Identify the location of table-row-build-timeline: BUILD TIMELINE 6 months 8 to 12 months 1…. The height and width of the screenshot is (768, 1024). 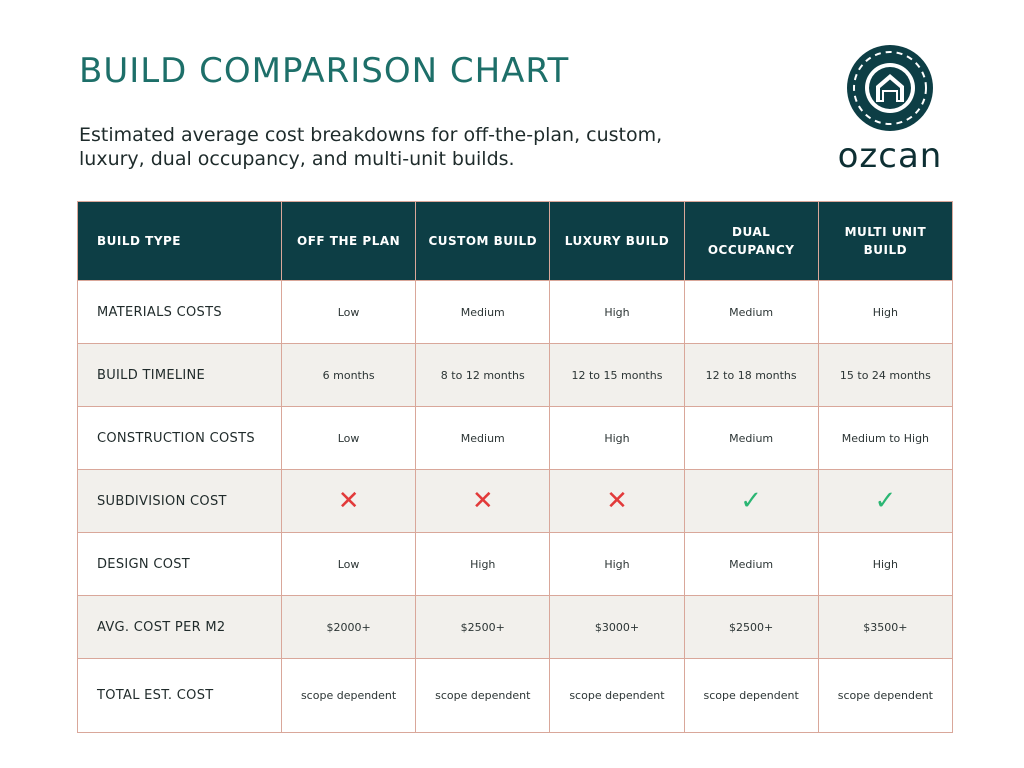
(515, 375).